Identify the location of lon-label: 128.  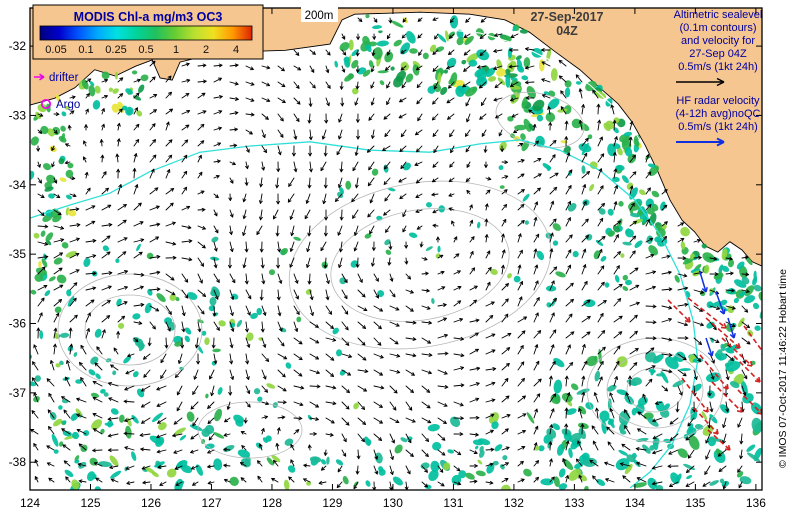
(272, 503).